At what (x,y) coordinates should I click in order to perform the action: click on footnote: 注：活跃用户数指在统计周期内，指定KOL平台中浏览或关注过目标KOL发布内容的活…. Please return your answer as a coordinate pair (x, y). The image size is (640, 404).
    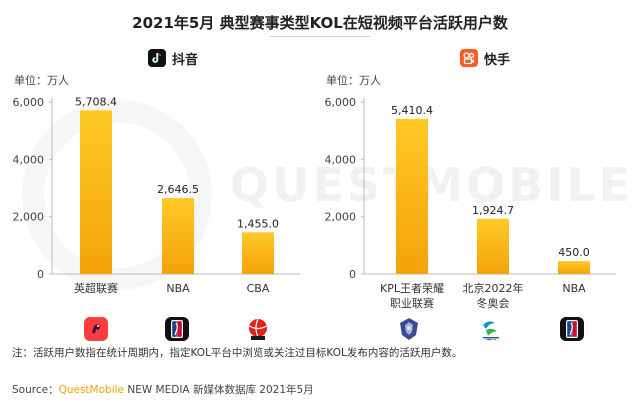
    Looking at the image, I should click on (237, 353).